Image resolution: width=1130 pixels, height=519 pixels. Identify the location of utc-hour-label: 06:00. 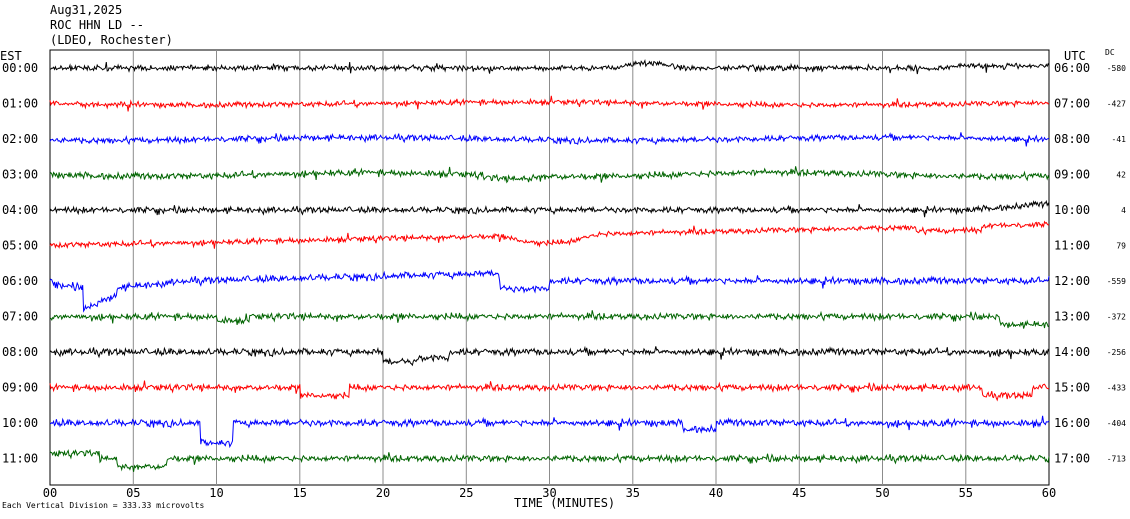
(1072, 68).